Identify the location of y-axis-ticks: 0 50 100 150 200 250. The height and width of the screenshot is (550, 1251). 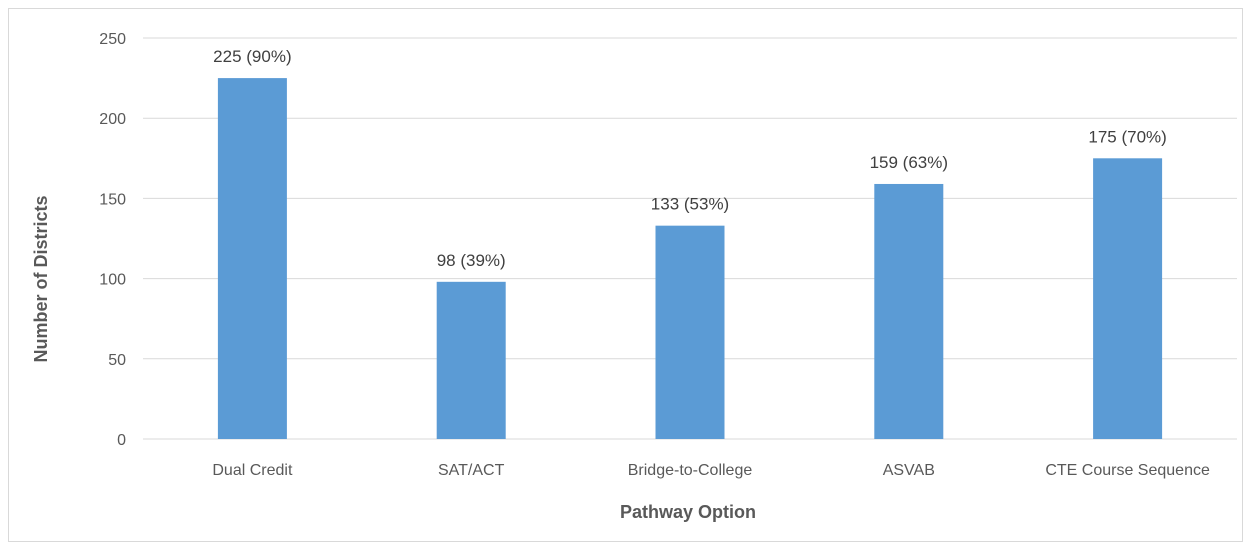
(112, 240).